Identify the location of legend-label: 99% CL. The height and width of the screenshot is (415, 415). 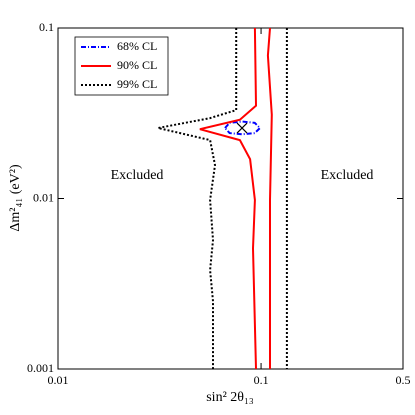
(137, 84).